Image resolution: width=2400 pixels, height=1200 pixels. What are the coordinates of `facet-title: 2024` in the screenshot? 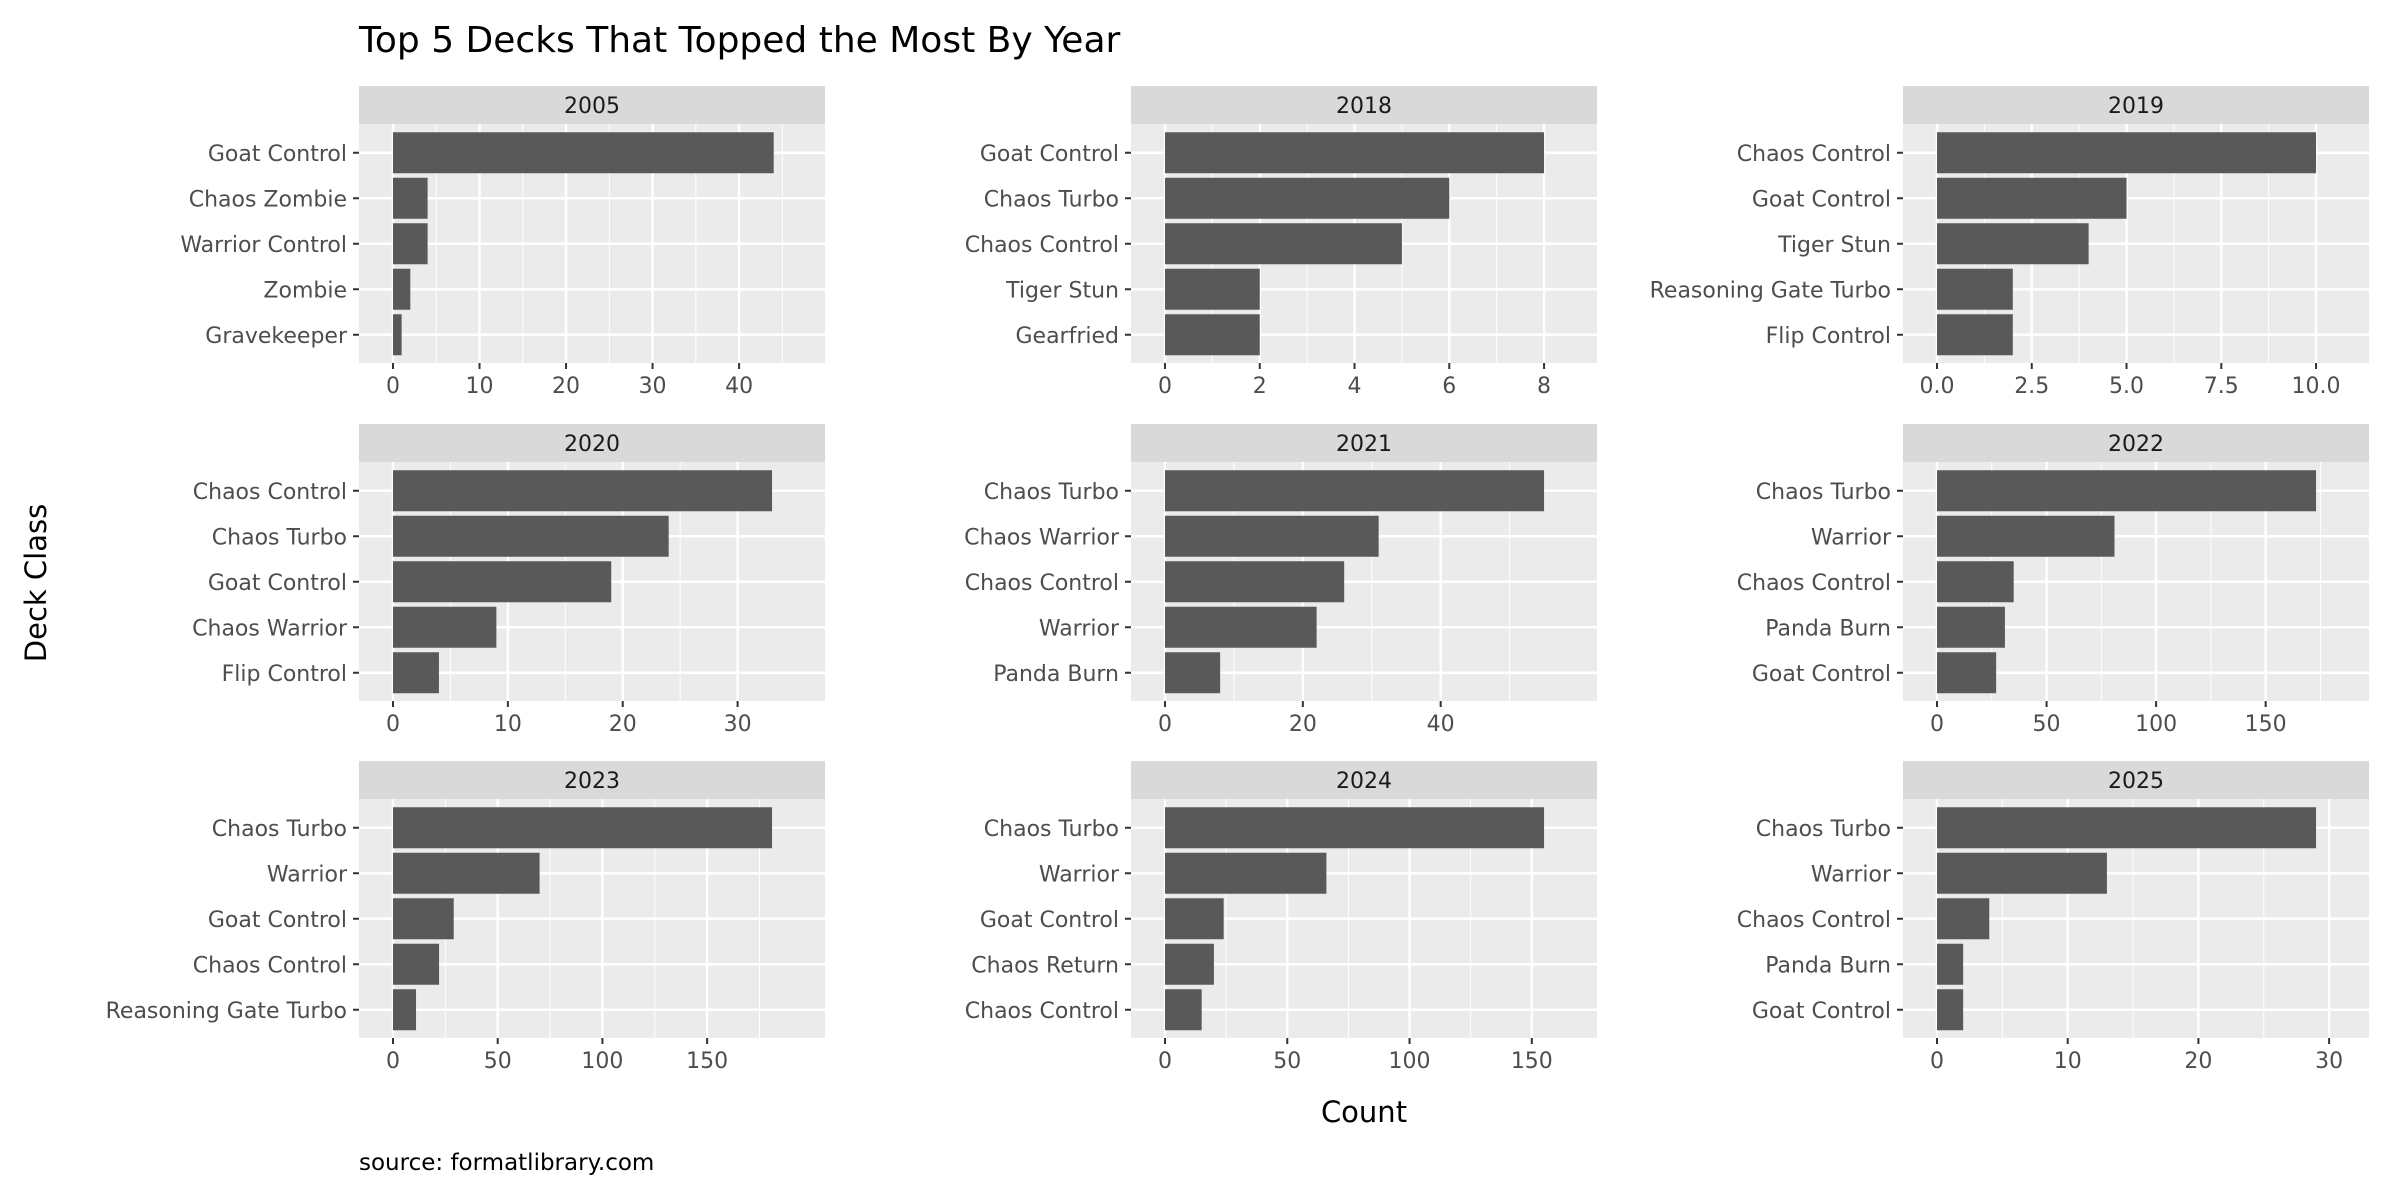 It's located at (1364, 781).